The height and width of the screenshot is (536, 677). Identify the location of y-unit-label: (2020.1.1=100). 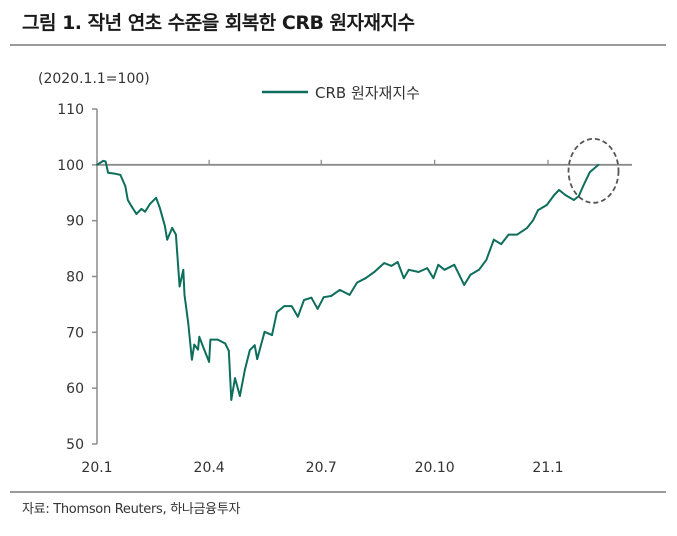
(94, 79).